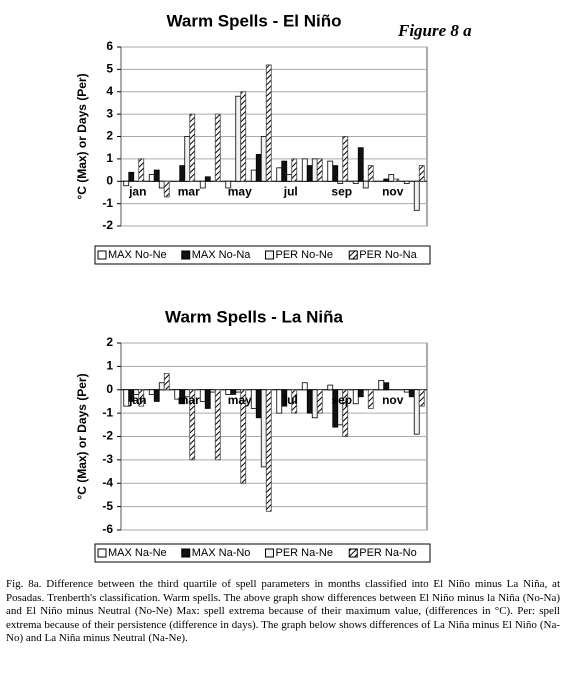 The image size is (568, 692). What do you see at coordinates (137, 255) in the screenshot?
I see `legend-label: MAX No-Ne` at bounding box center [137, 255].